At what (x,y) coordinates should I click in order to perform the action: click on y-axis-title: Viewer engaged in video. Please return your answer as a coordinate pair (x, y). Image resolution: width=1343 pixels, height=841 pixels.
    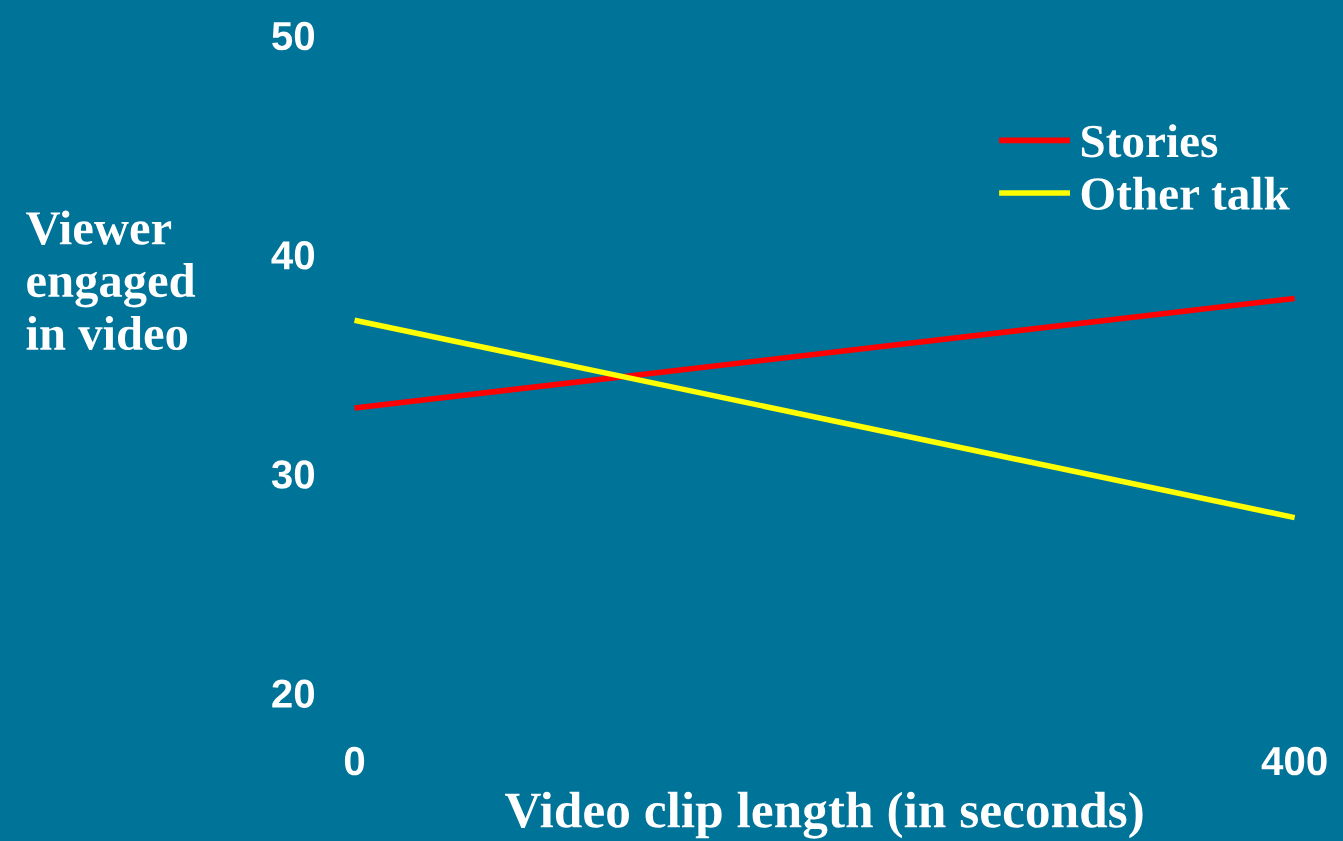
    Looking at the image, I should click on (111, 280).